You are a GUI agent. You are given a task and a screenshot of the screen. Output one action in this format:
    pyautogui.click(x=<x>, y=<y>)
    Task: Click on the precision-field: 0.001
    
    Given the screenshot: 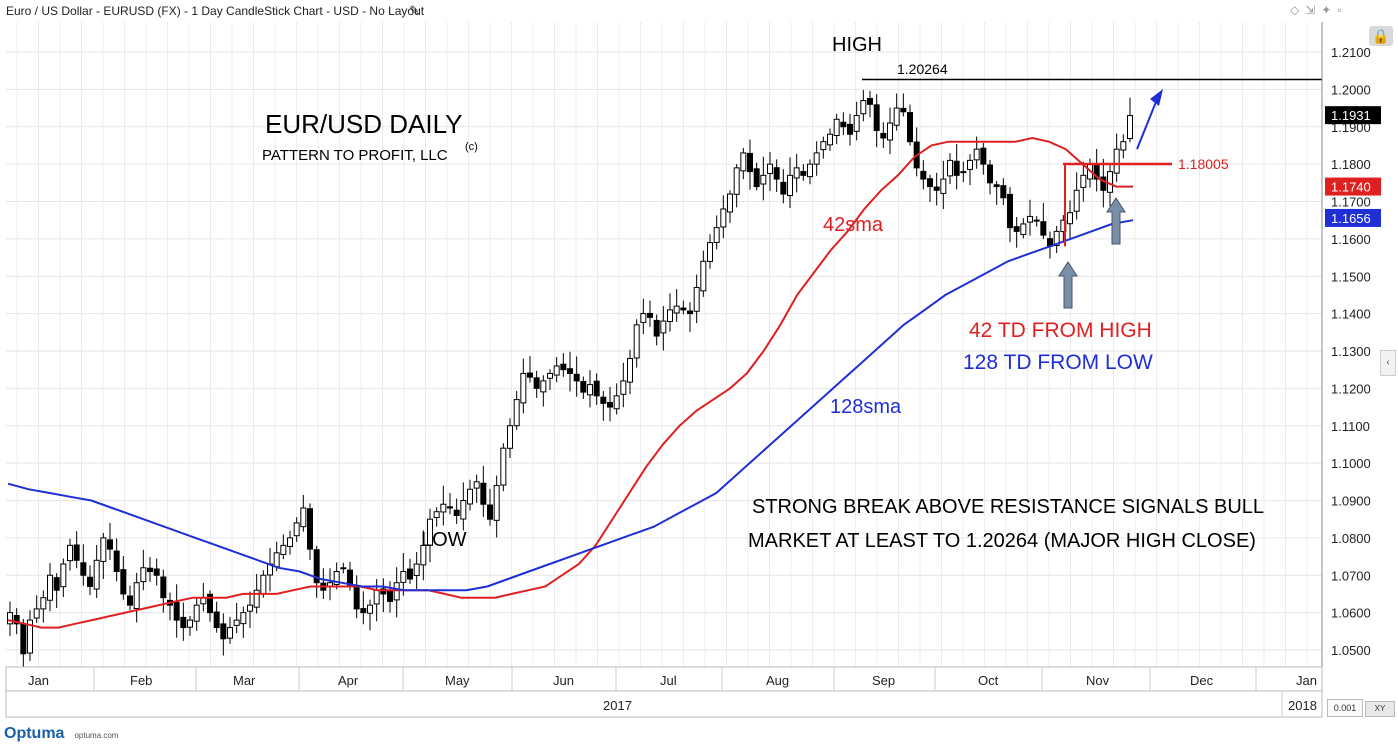 What is the action you would take?
    pyautogui.click(x=1345, y=708)
    